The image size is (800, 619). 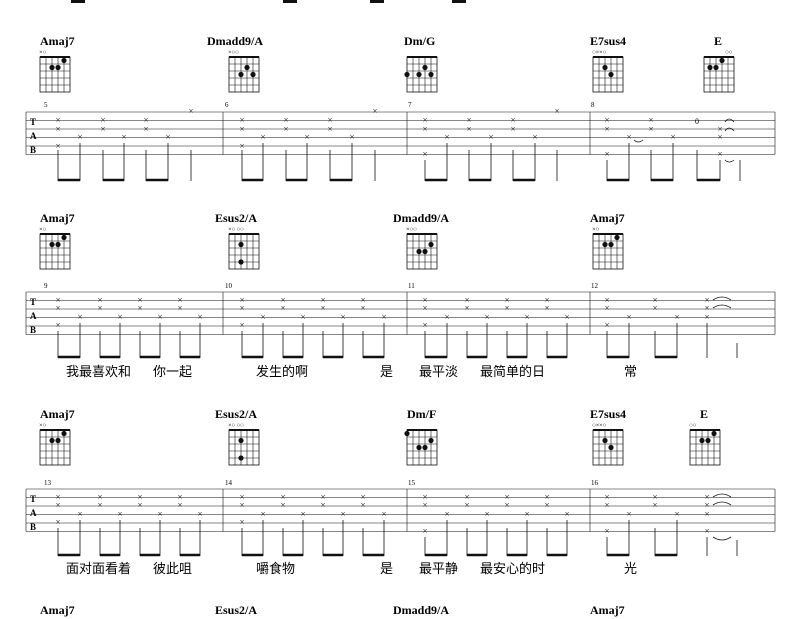 What do you see at coordinates (422, 248) in the screenshot?
I see `chord-diagram: ×○○` at bounding box center [422, 248].